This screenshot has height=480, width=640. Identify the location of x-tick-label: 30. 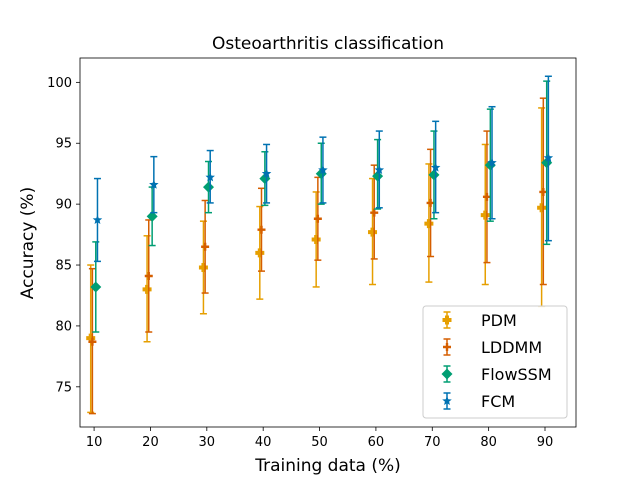
(207, 442).